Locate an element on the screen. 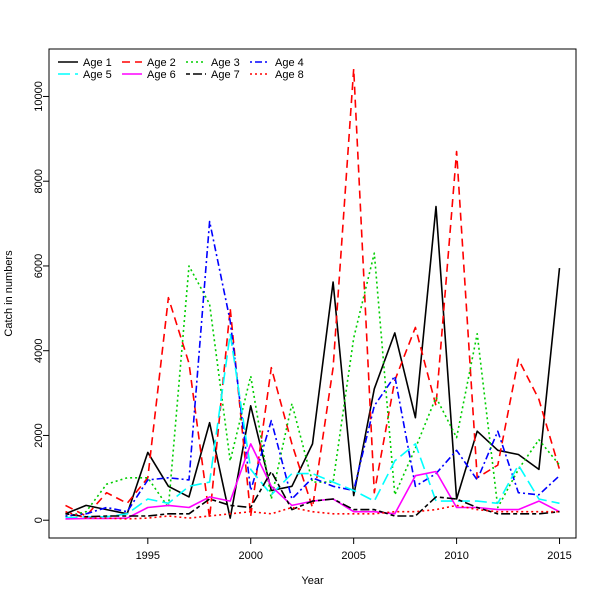 The width and height of the screenshot is (600, 600). x-tick-label: 2005 is located at coordinates (353, 556).